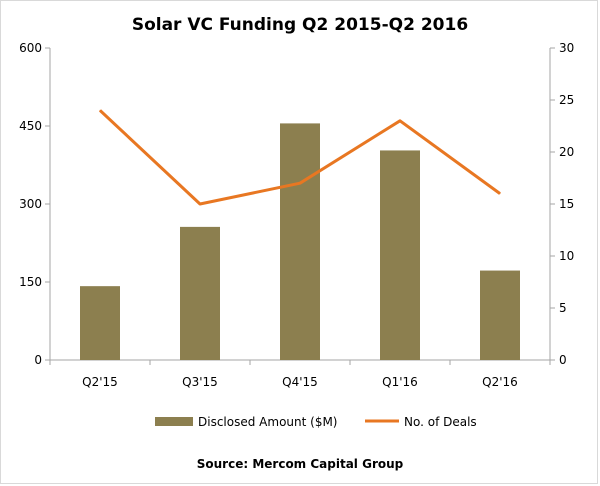 The image size is (600, 486). What do you see at coordinates (566, 100) in the screenshot?
I see `y-right-tick-label: 25` at bounding box center [566, 100].